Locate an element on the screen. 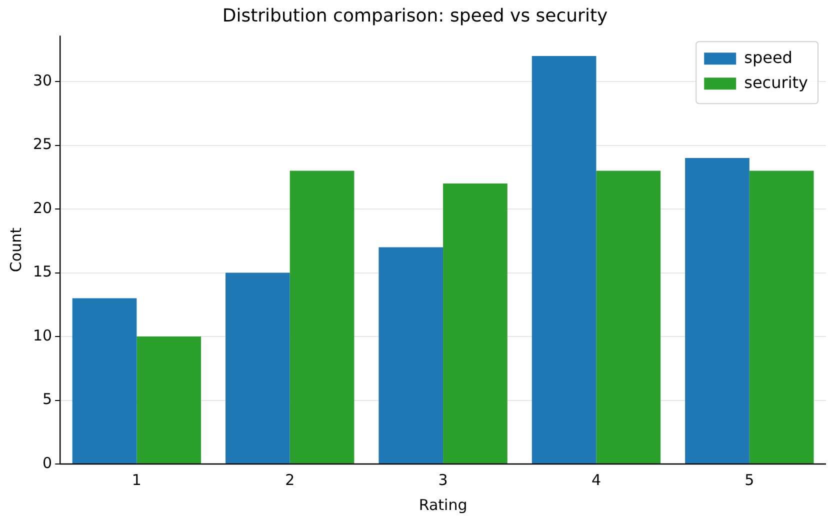  x-tick-label: 1 is located at coordinates (137, 479).